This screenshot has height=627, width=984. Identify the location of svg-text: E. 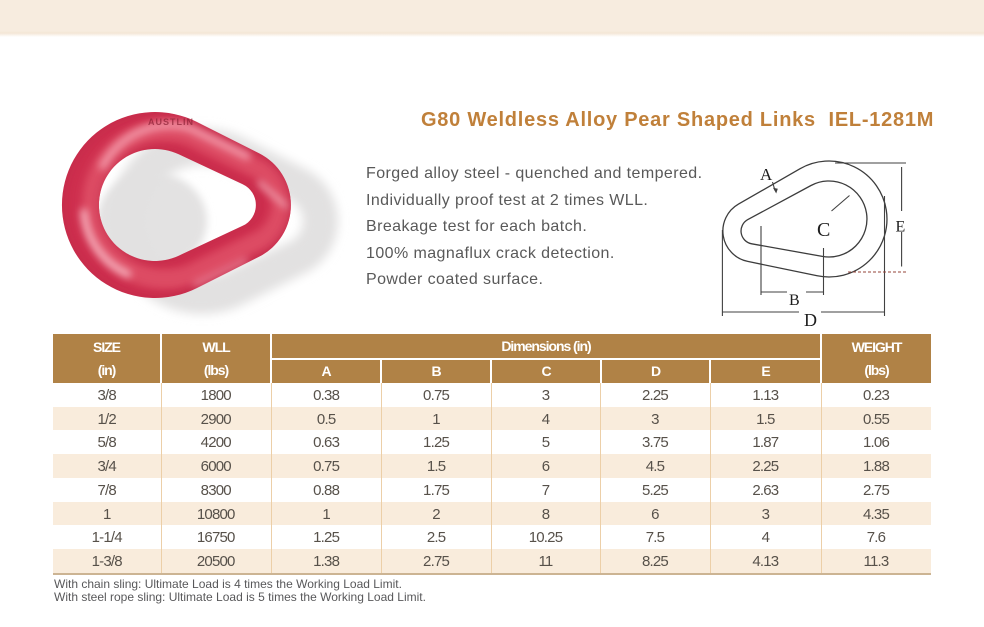
(901, 227).